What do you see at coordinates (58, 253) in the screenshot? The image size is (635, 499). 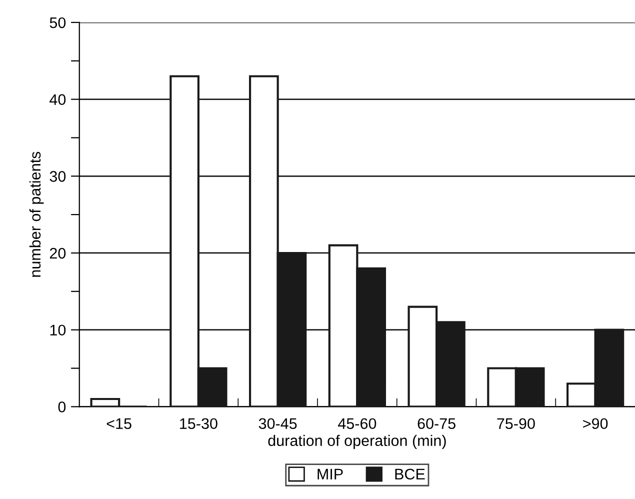 I see `y-tick-label: 20` at bounding box center [58, 253].